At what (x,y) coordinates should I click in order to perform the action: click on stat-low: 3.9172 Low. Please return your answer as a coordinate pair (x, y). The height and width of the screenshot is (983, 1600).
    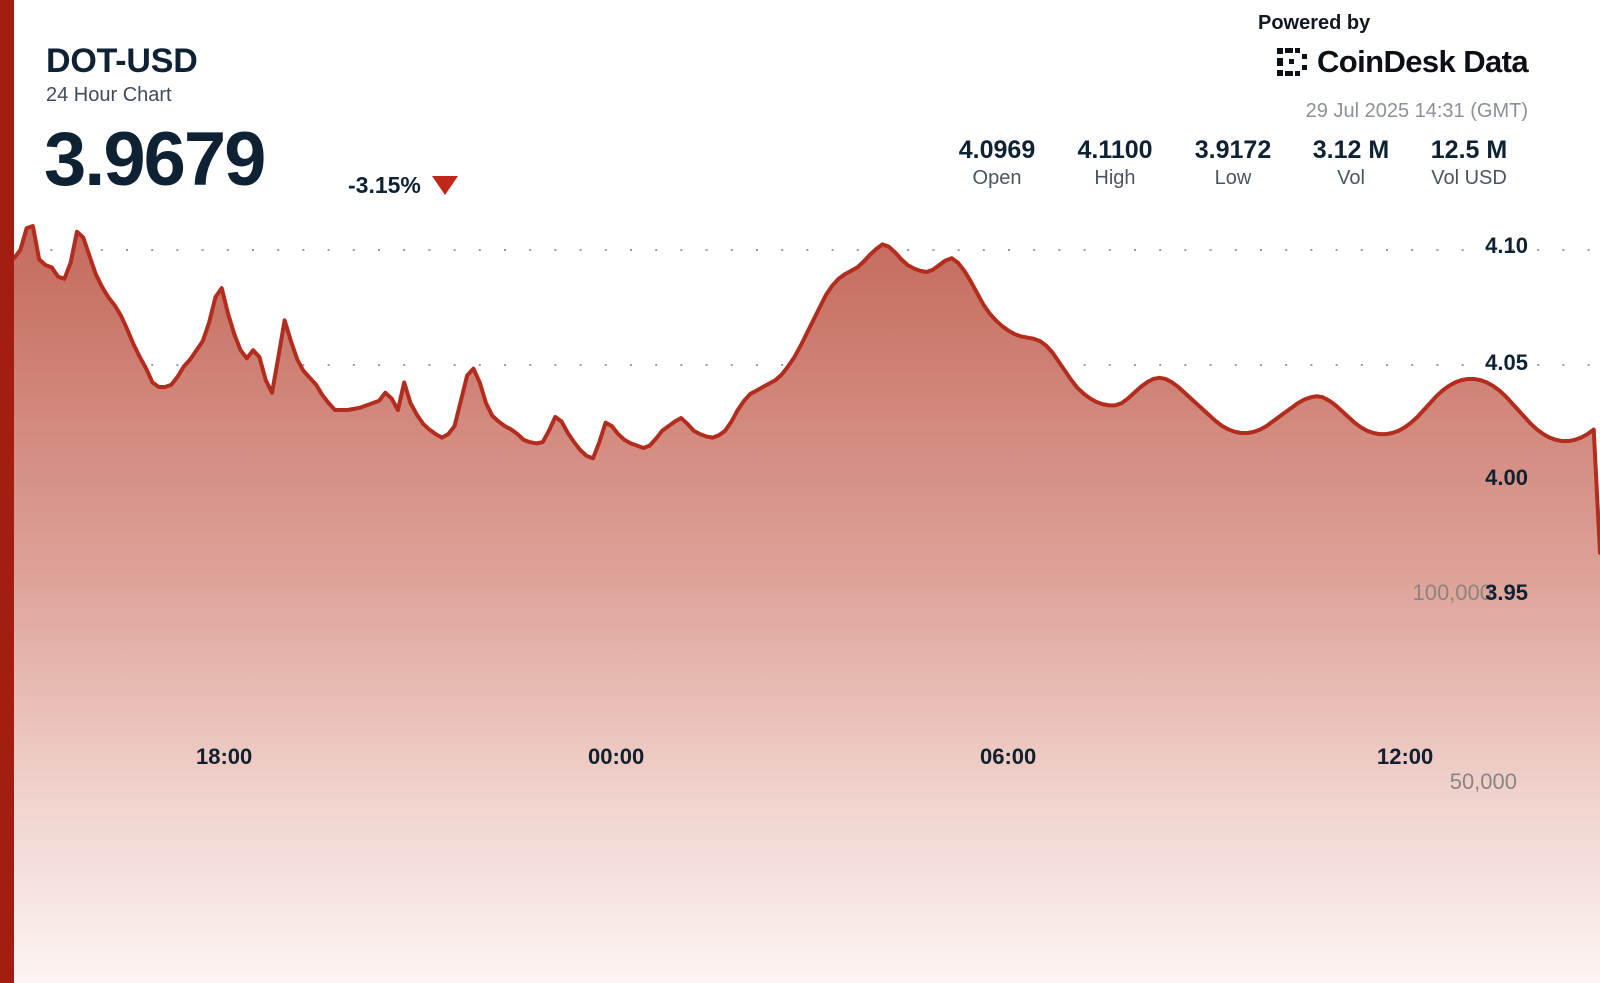
    Looking at the image, I should click on (1233, 163).